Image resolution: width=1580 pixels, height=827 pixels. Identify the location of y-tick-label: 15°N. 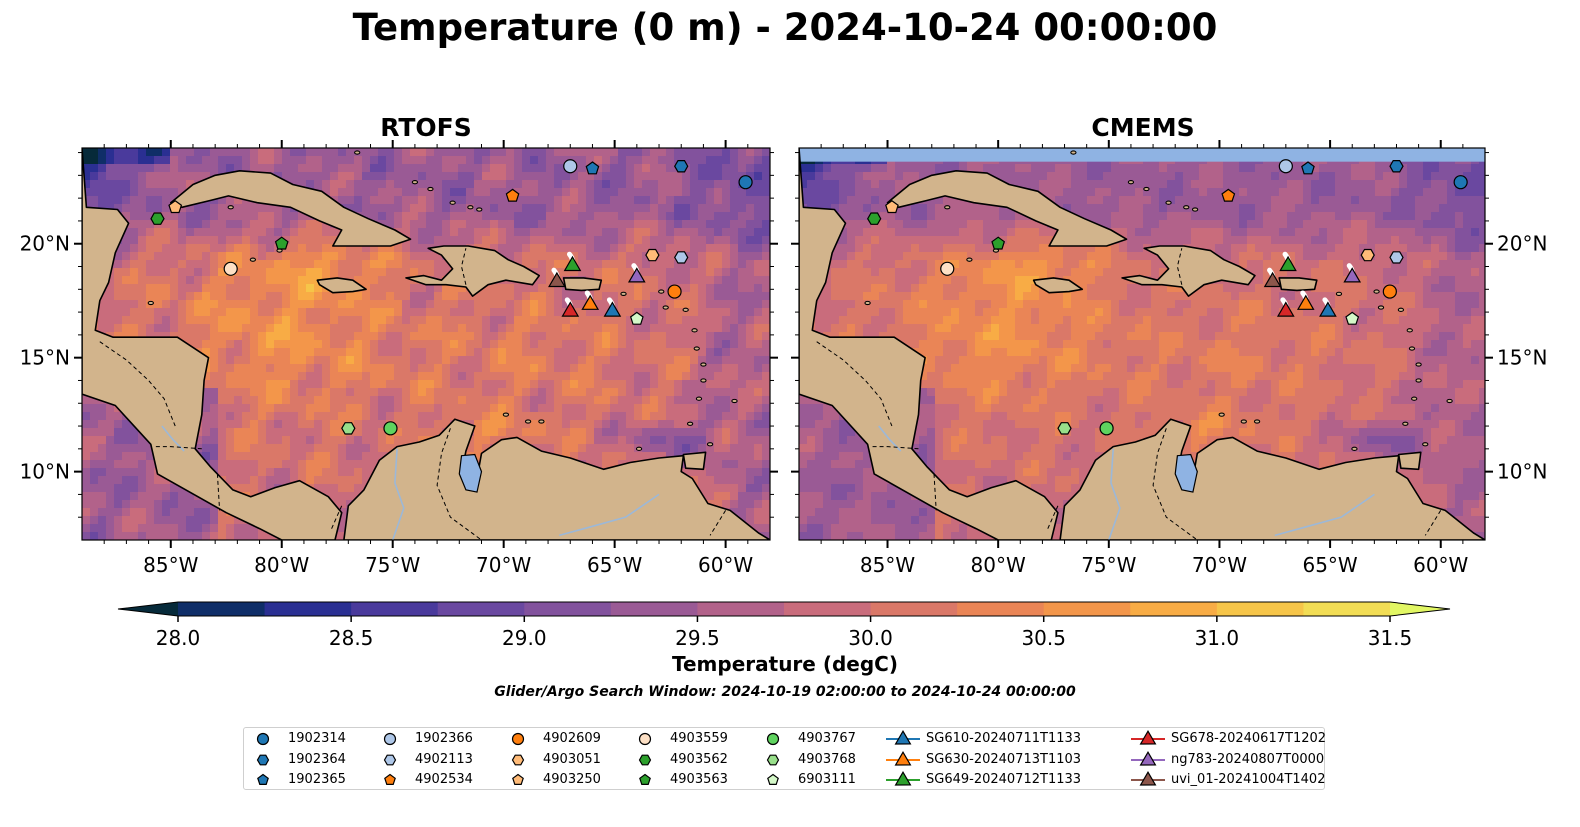
(45, 358).